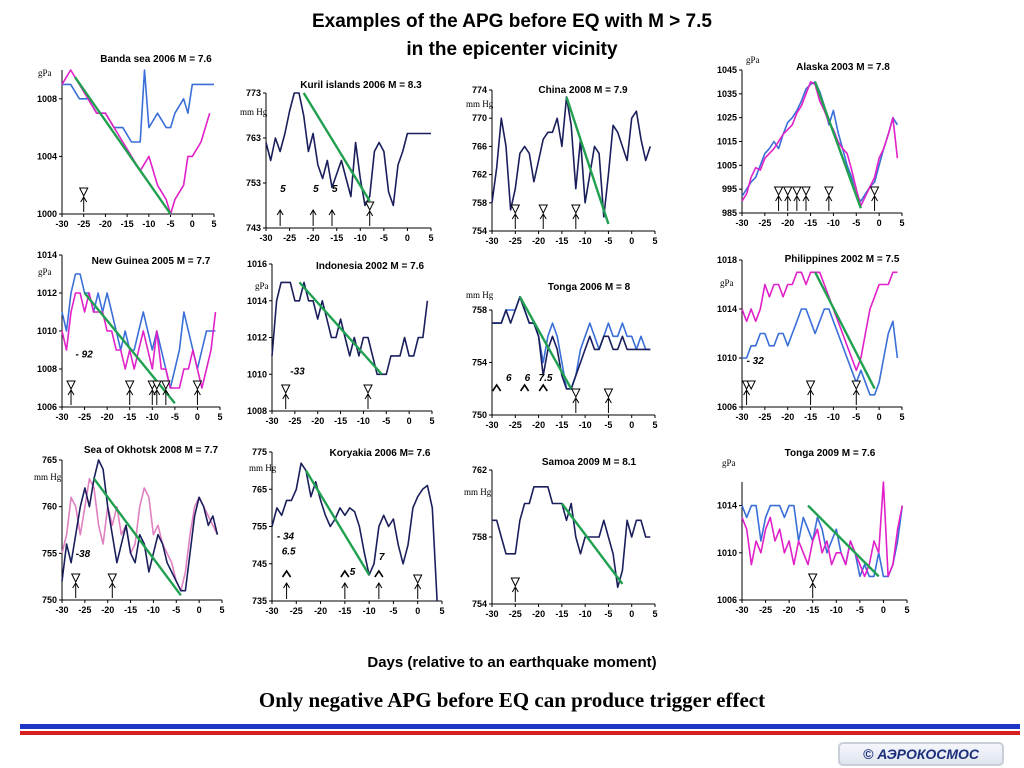  What do you see at coordinates (259, 564) in the screenshot?
I see `y-tick-label: 745` at bounding box center [259, 564].